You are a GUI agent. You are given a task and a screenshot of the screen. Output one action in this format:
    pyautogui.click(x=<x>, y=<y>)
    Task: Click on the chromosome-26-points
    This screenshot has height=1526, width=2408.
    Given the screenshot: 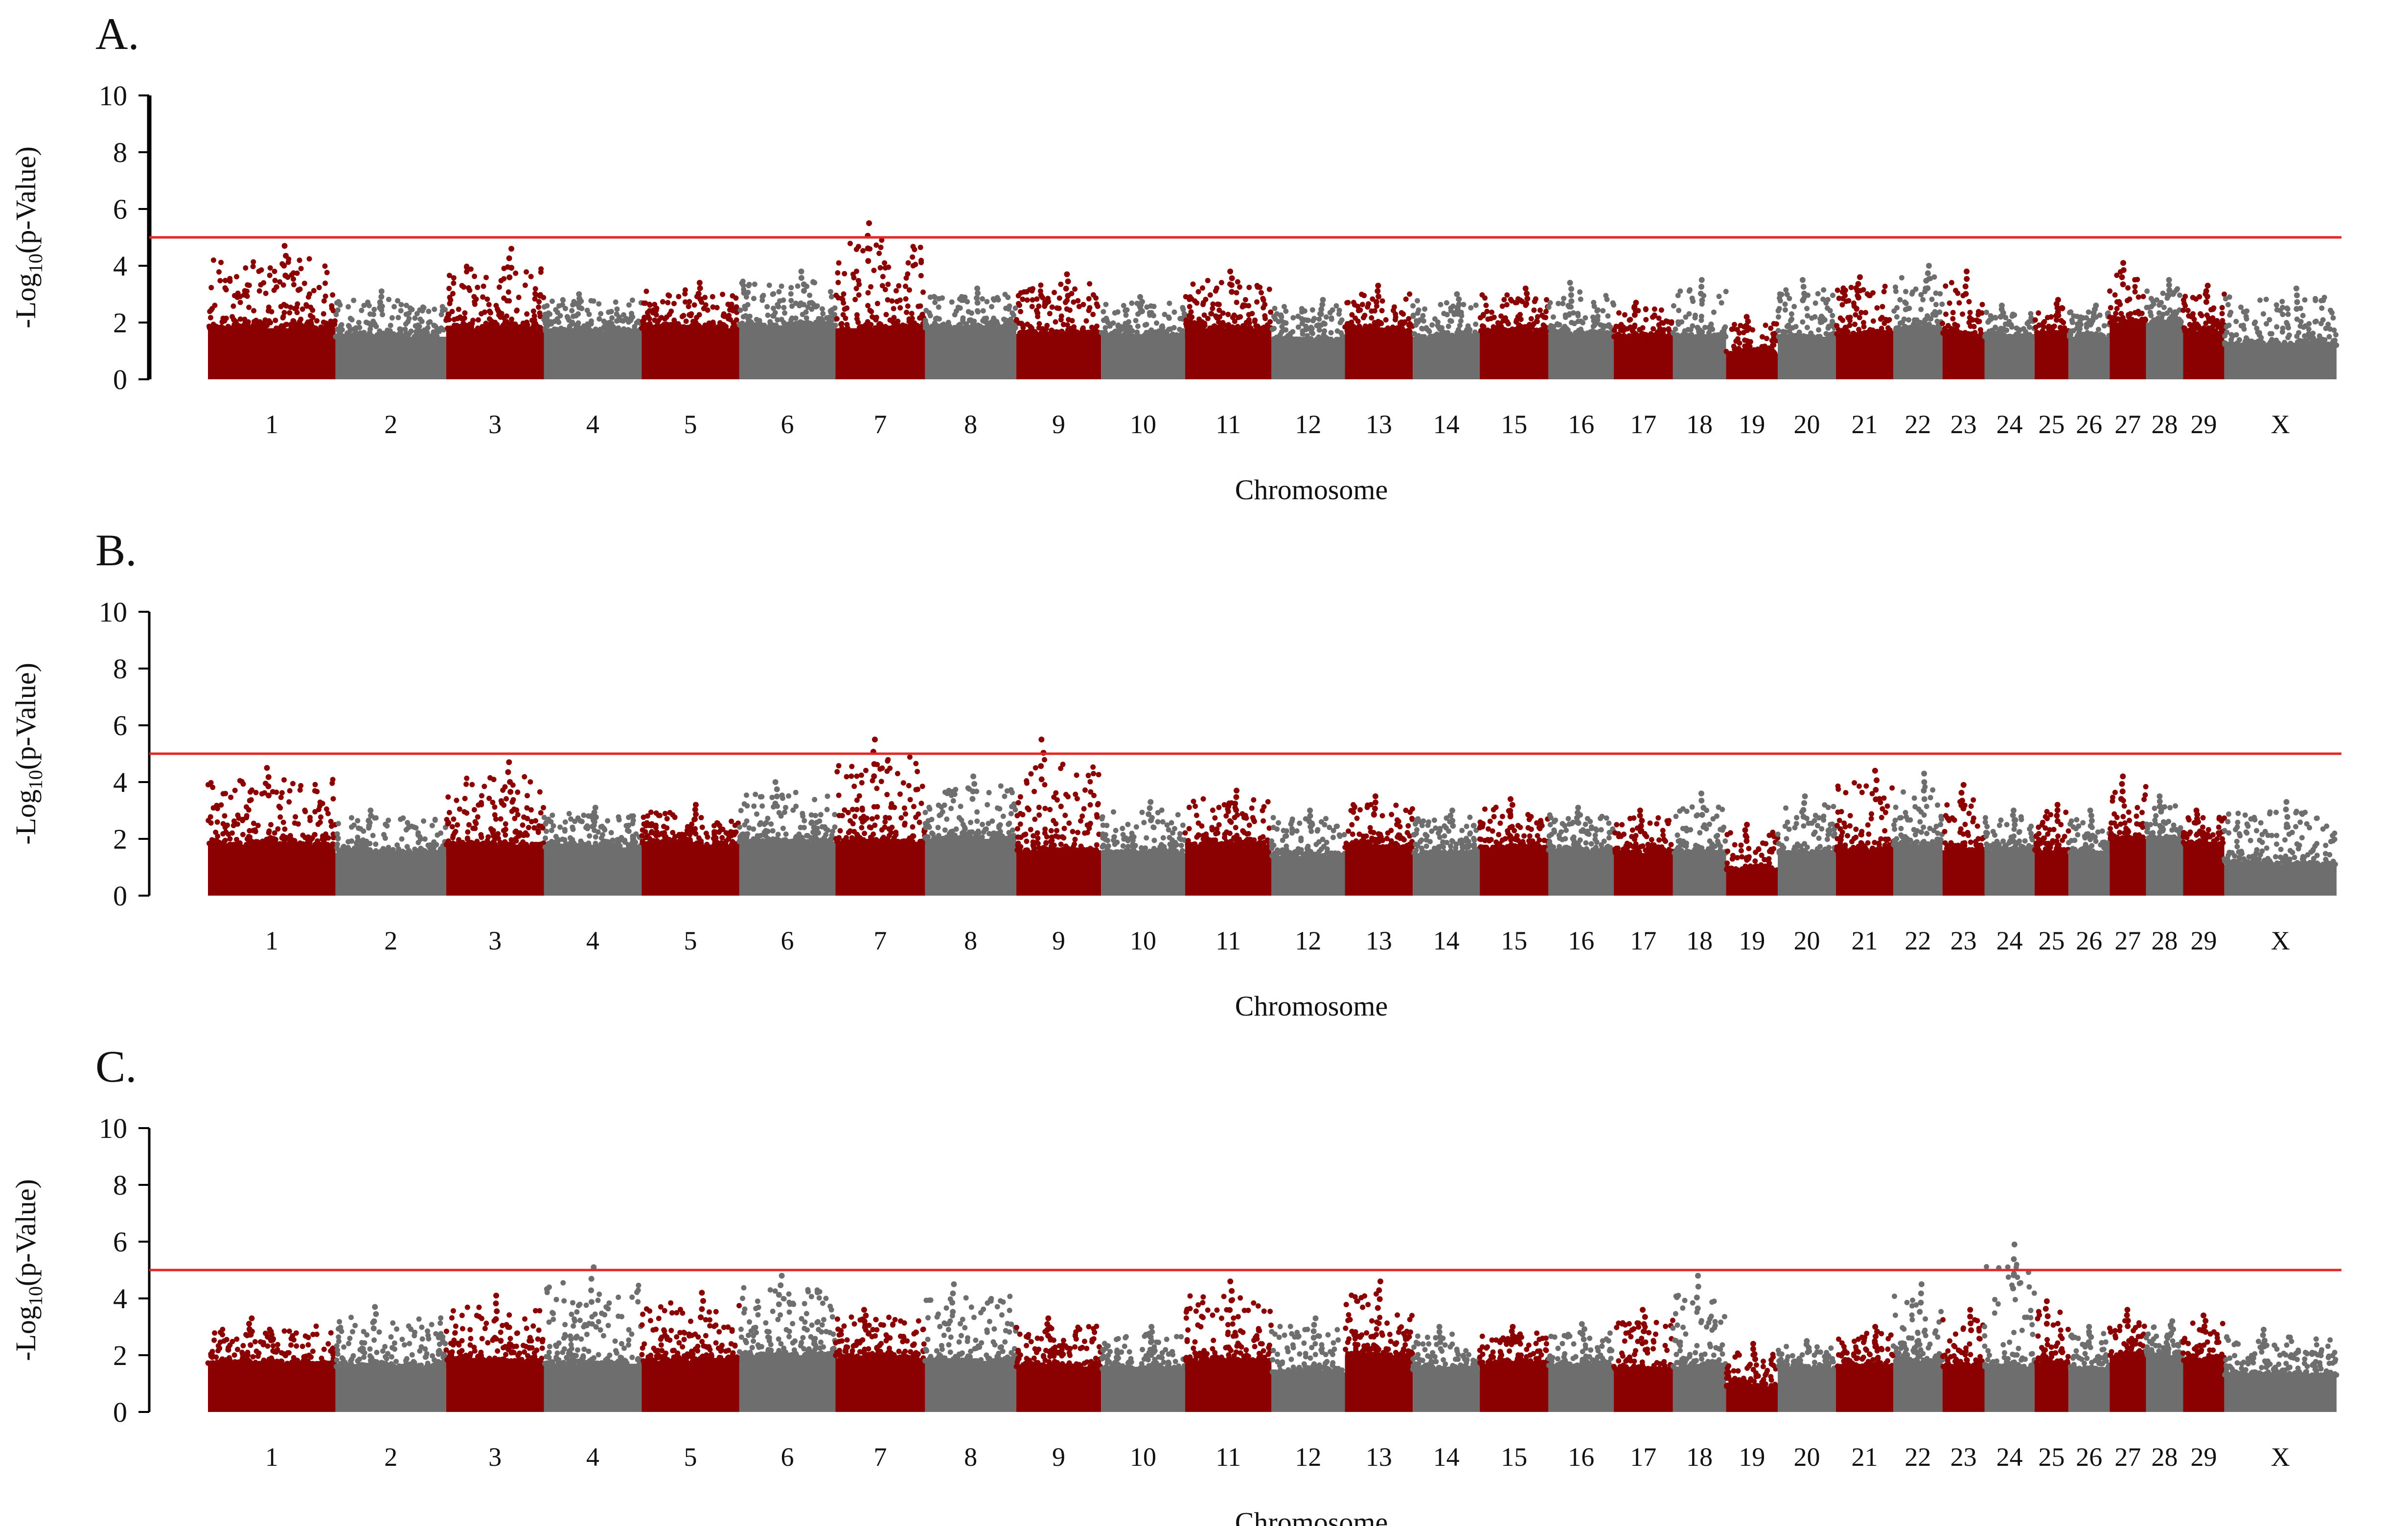 What is the action you would take?
    pyautogui.click(x=2089, y=340)
    